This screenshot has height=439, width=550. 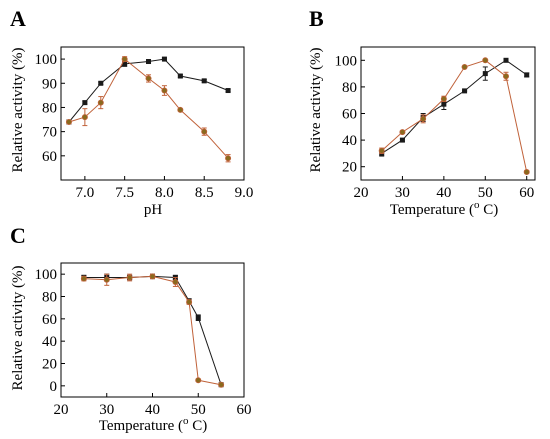 I want to click on panel-a-plot: 7.0 7.5 8.0 8.5 9.0 60 70 80 90 100, so click(x=144, y=123).